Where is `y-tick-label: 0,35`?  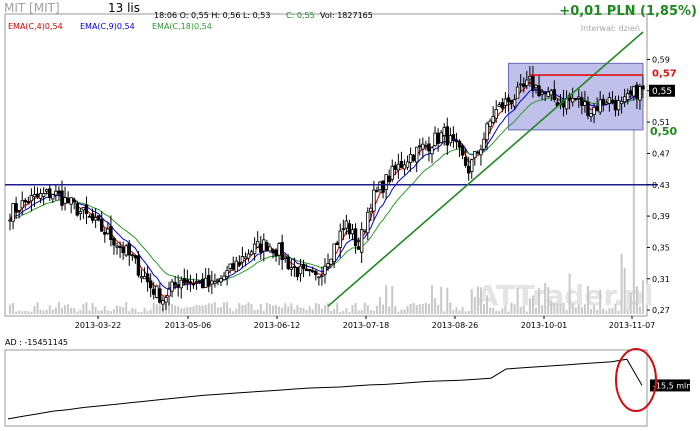
y-tick-label: 0,35 is located at coordinates (661, 247).